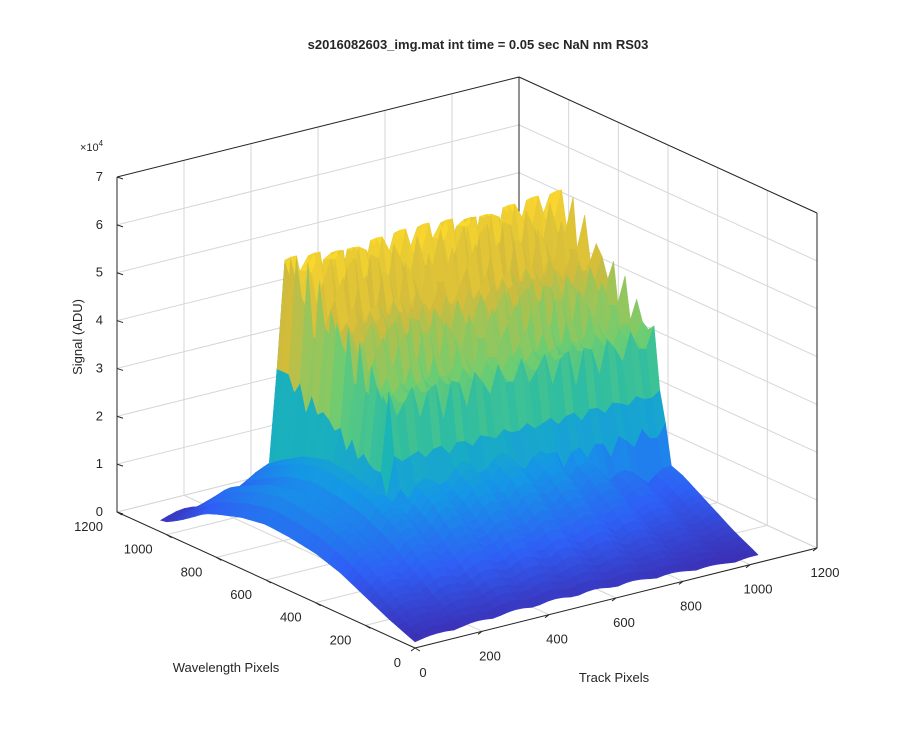 The width and height of the screenshot is (900, 750). I want to click on x-tick-label: 600, so click(624, 622).